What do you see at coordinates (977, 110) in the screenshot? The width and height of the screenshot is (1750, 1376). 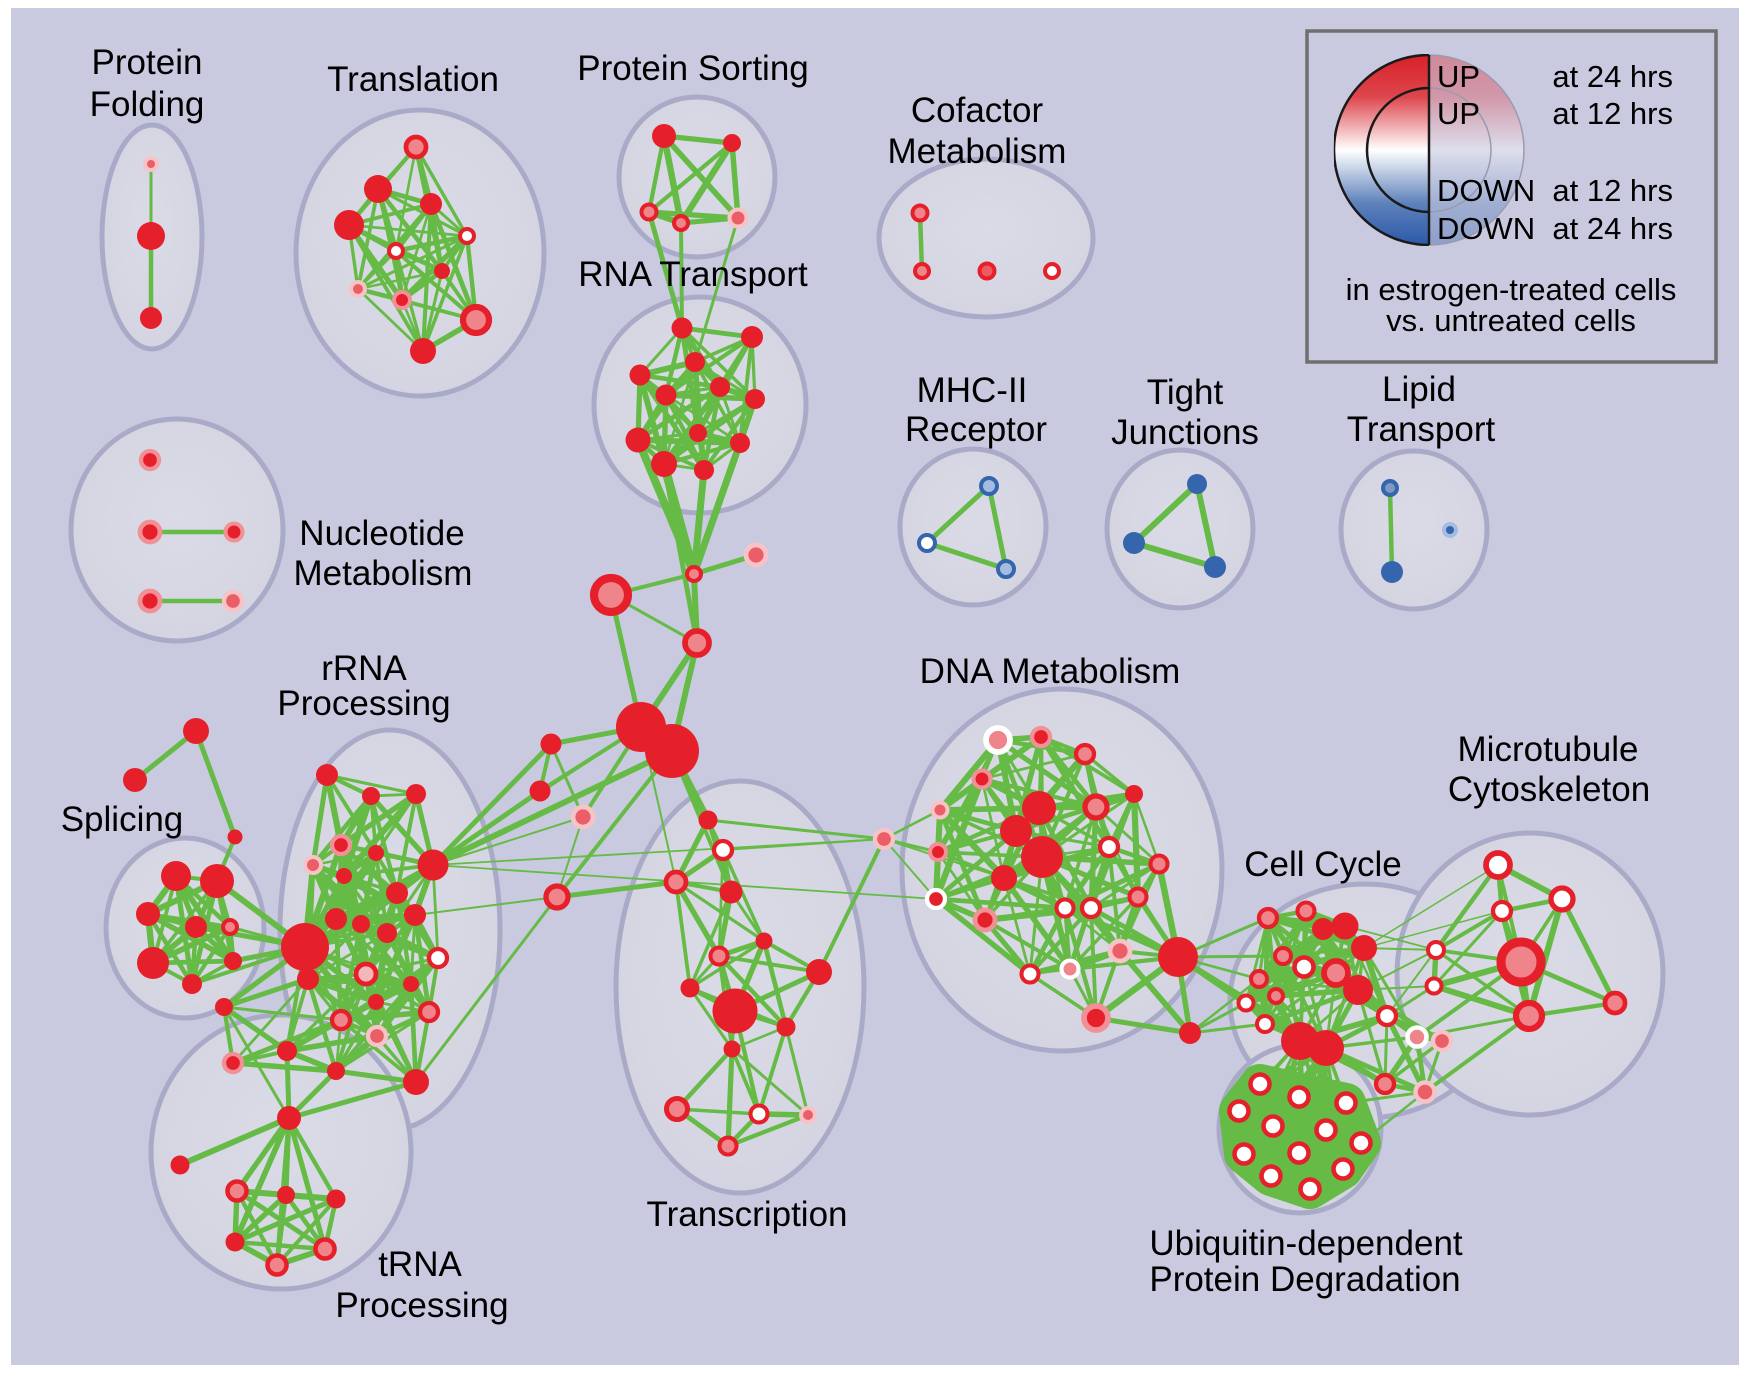 I see `svg-text: Cofactor` at bounding box center [977, 110].